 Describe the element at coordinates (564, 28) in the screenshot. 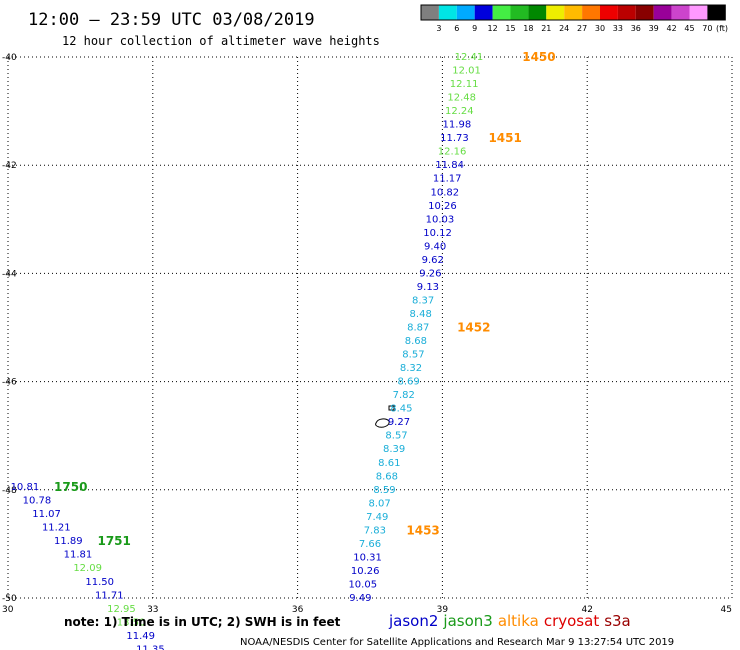

I see `scale-tick-label: 24` at that location.